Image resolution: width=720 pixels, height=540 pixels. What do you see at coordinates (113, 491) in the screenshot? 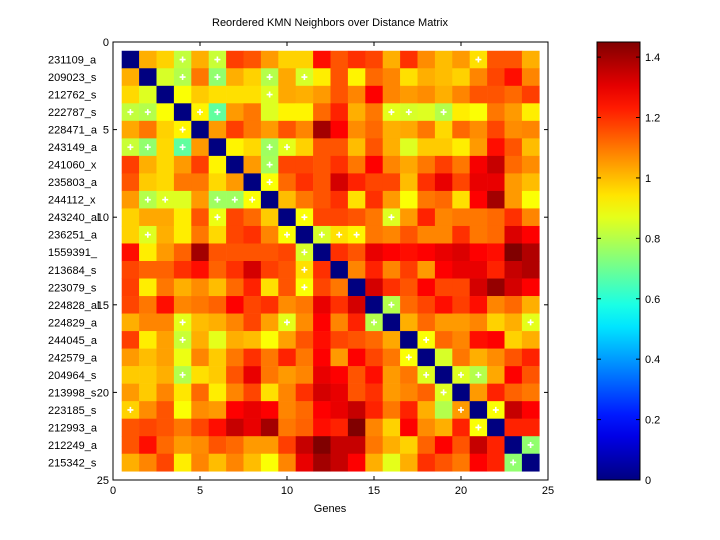
I see `x-tick-label: 0` at bounding box center [113, 491].